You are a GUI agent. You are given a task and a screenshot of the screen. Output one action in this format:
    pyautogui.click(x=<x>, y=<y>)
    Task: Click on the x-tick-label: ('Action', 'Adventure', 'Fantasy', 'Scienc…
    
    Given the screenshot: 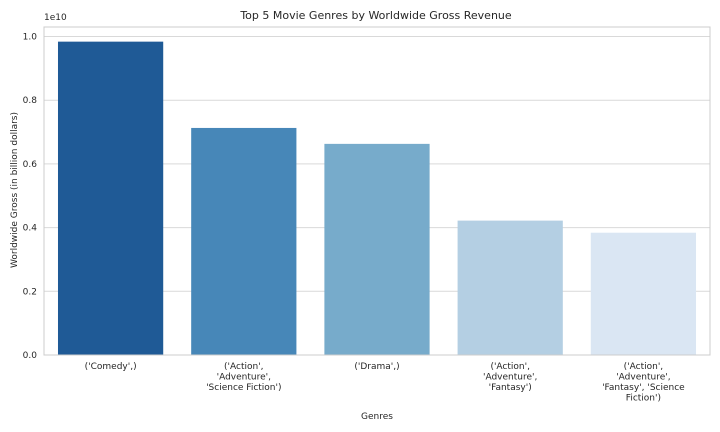 What is the action you would take?
    pyautogui.click(x=643, y=383)
    